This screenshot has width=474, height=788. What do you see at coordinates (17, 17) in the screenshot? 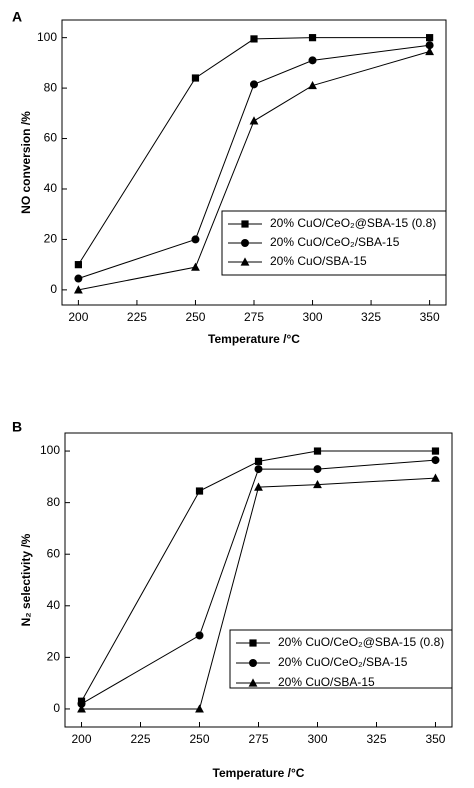
I see `panel-label: A` at bounding box center [17, 17].